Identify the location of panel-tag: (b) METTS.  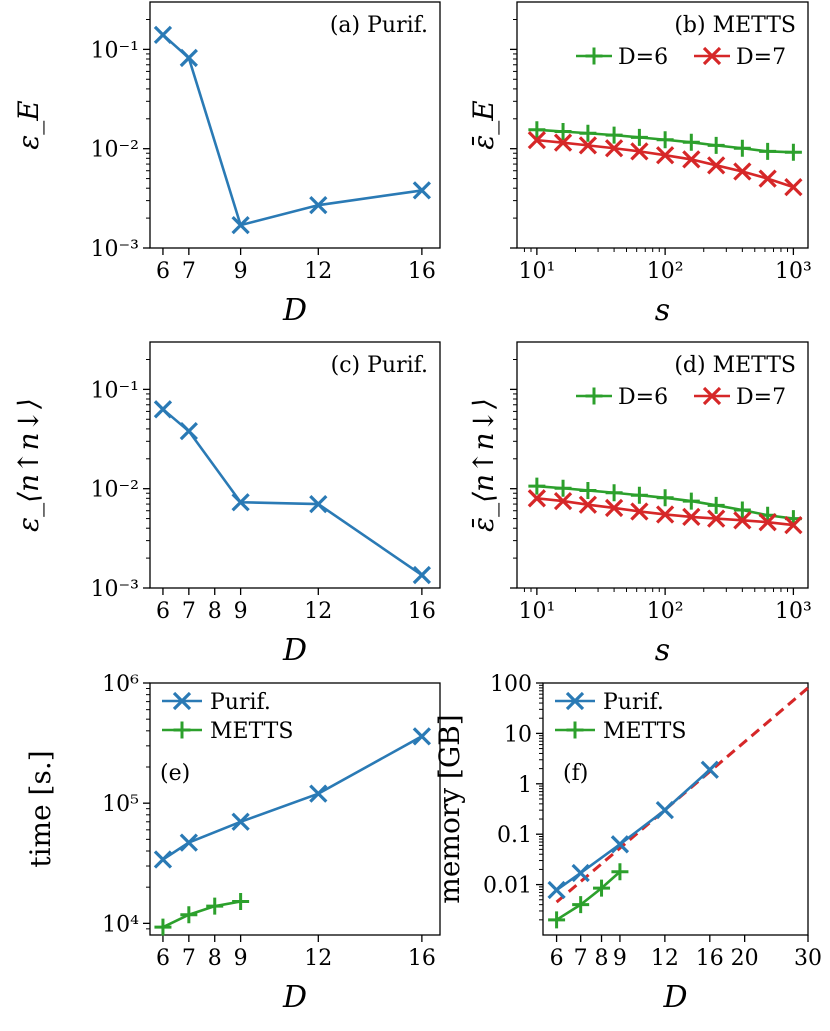
(735, 25).